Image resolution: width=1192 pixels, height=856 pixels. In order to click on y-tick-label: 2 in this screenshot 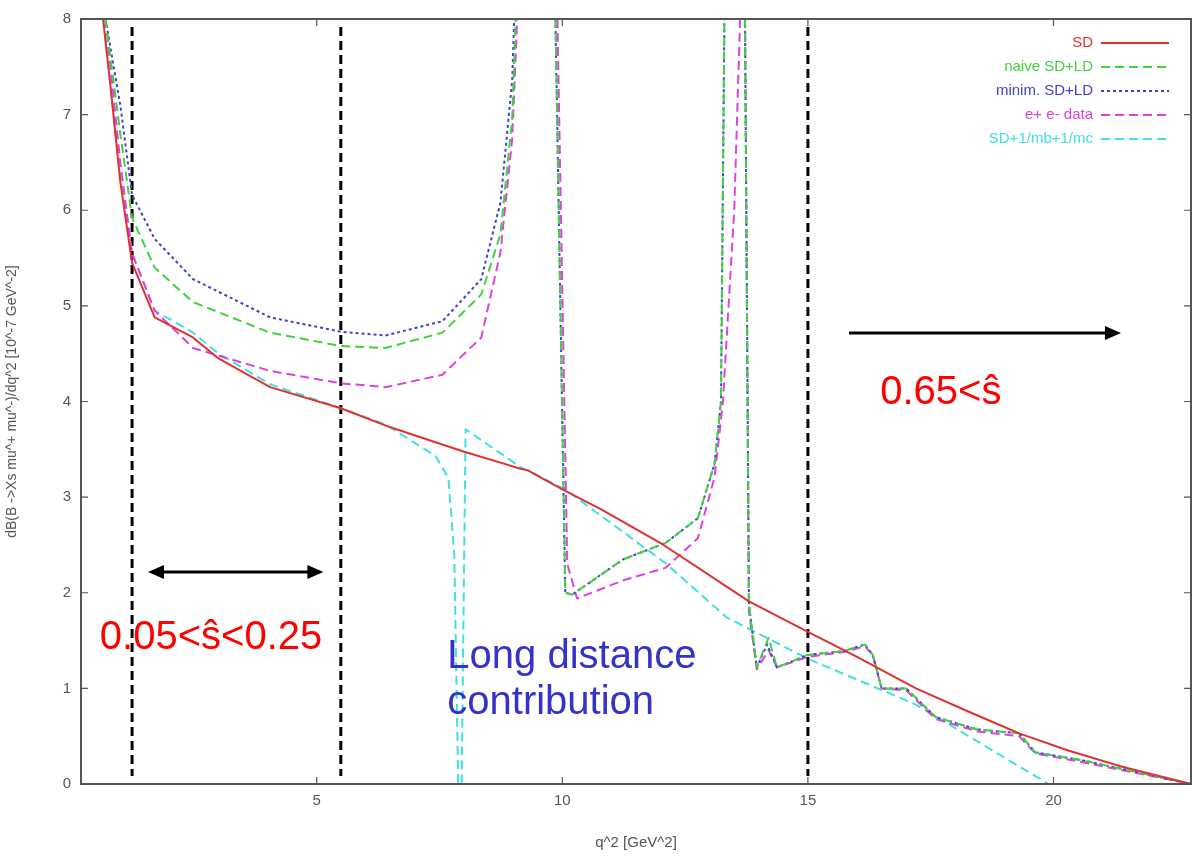, I will do `click(66, 591)`.